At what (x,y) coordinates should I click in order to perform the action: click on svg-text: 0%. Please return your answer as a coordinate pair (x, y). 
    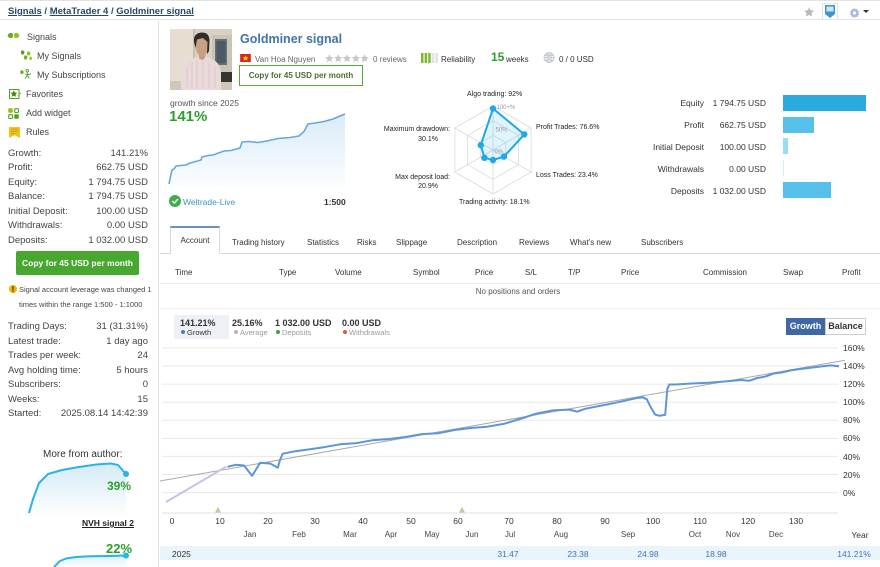
    Looking at the image, I should click on (499, 153).